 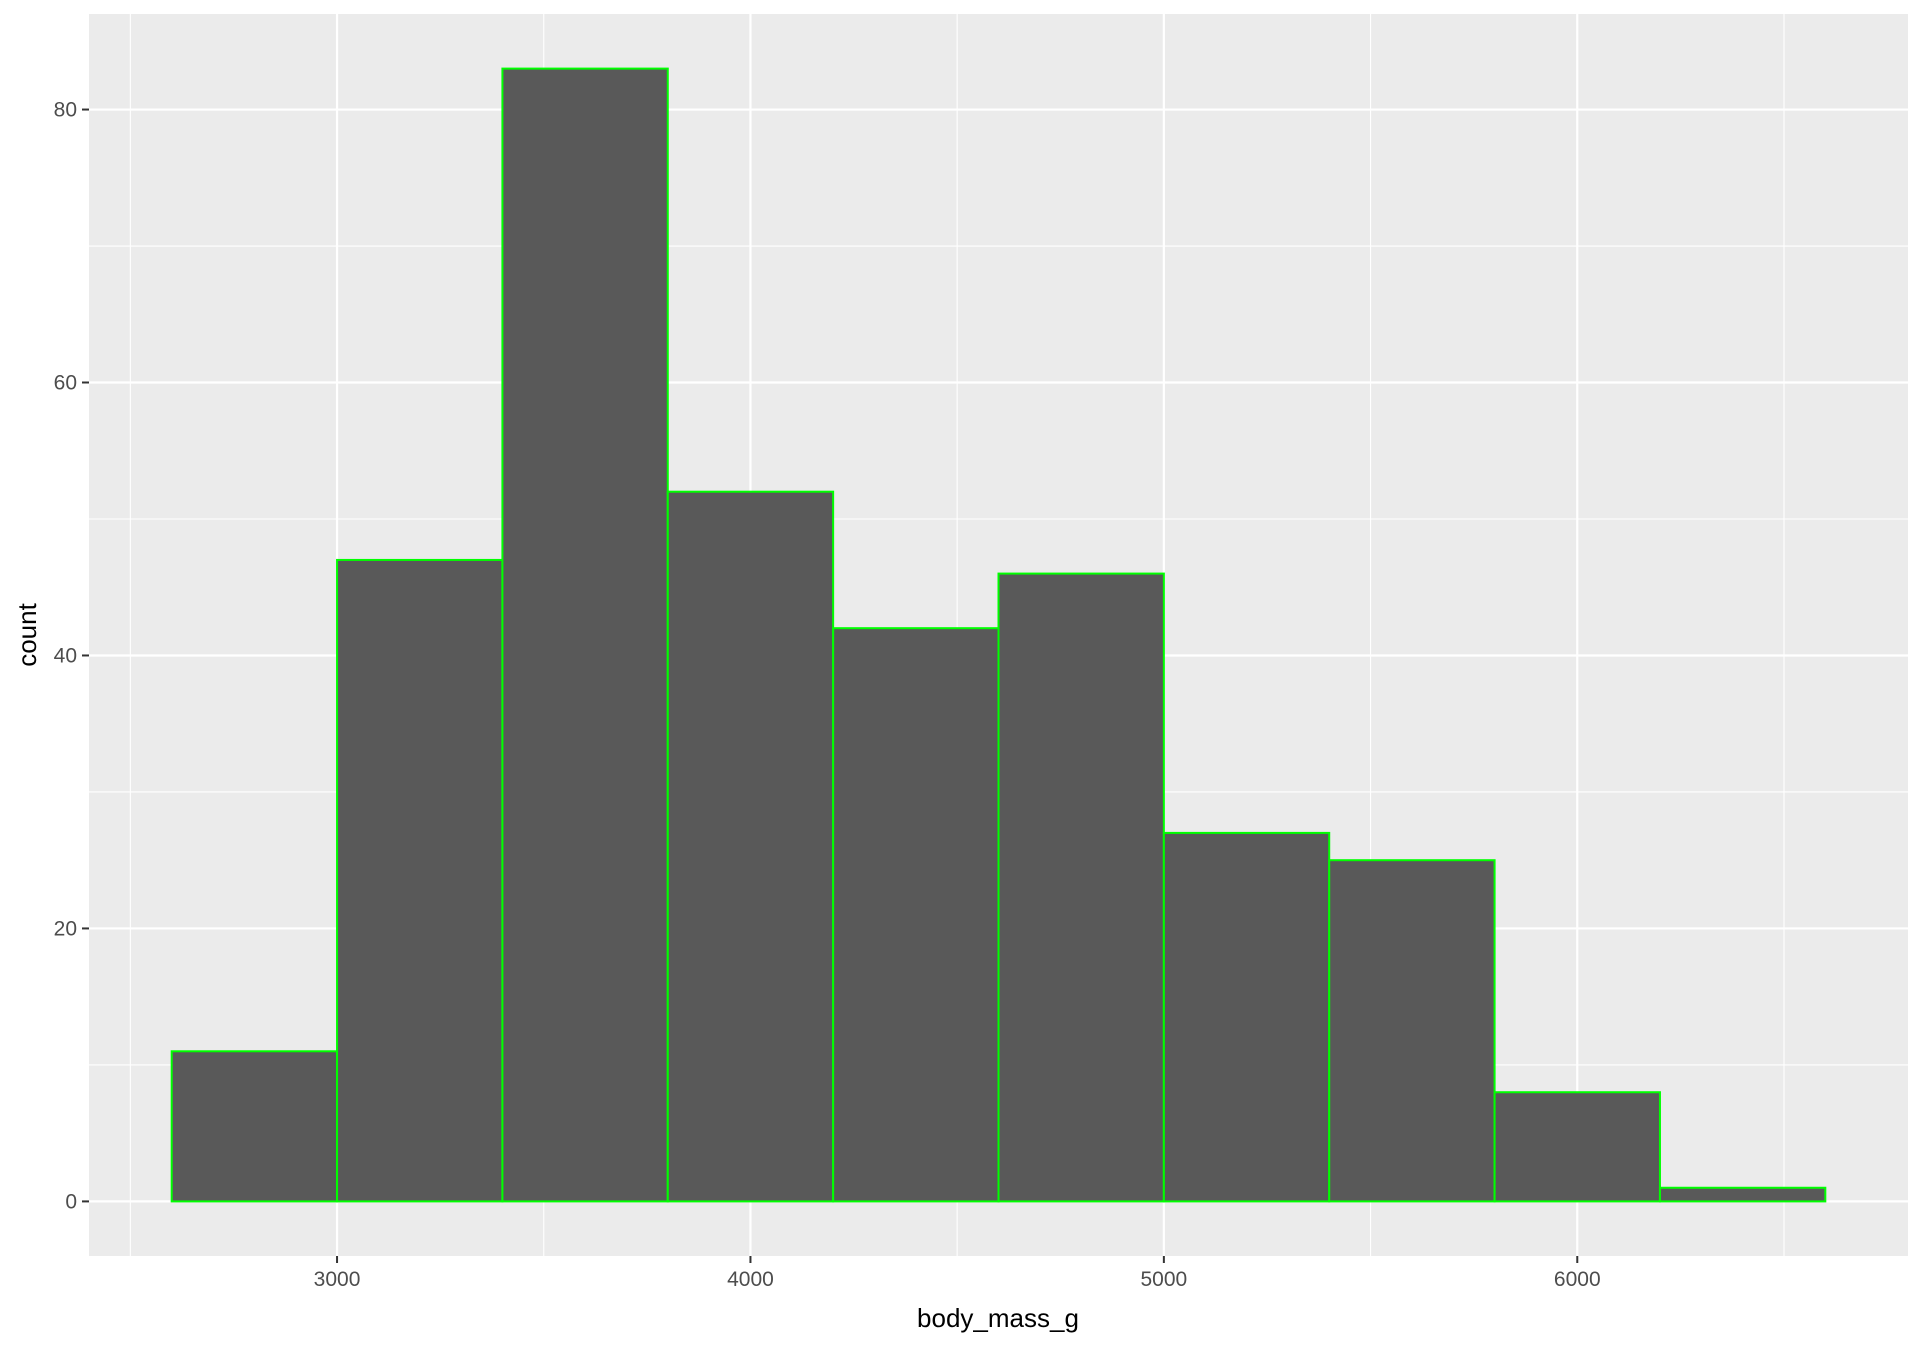 I want to click on x-axis-title: body_mass_g, so click(x=998, y=1318).